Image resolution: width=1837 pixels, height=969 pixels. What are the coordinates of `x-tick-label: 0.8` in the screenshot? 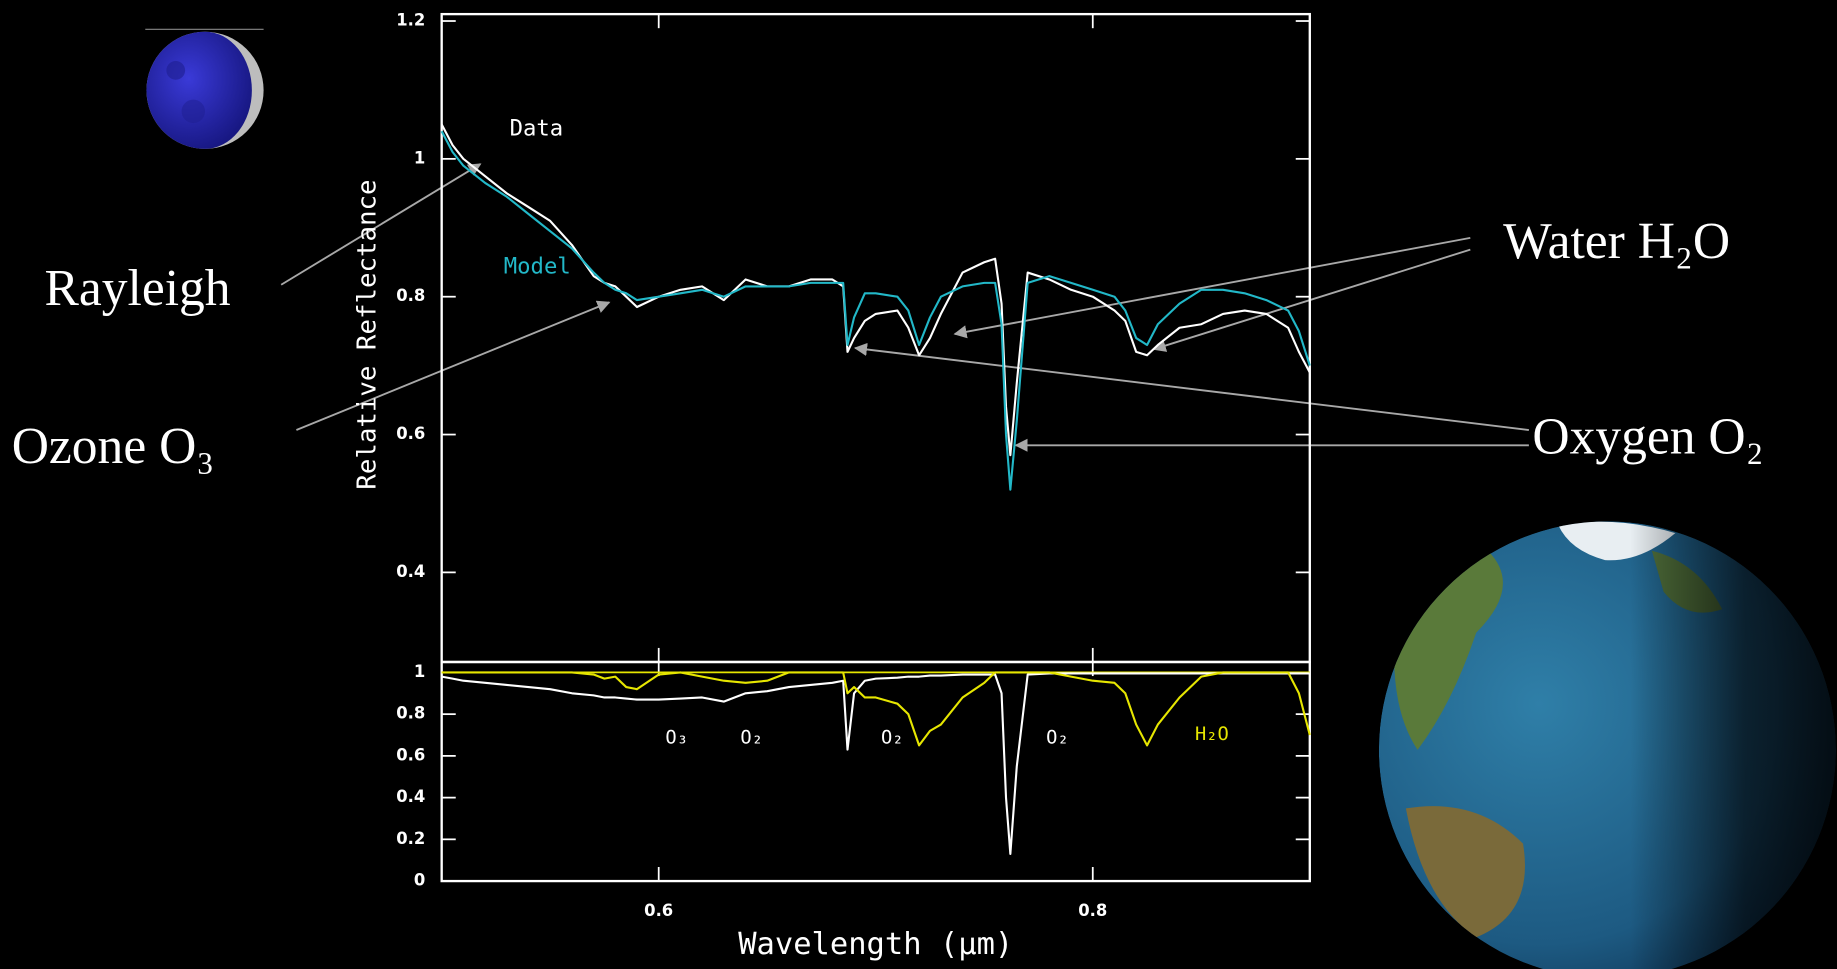 It's located at (1092, 910).